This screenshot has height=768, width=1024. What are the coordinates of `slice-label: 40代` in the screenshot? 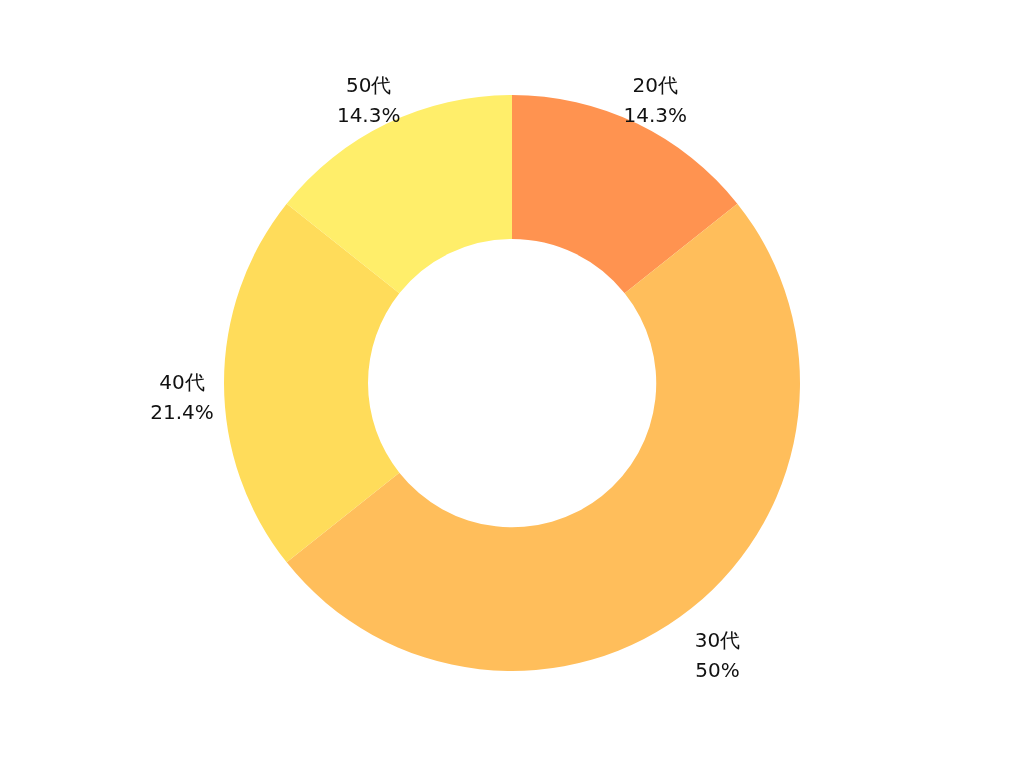 It's located at (182, 382).